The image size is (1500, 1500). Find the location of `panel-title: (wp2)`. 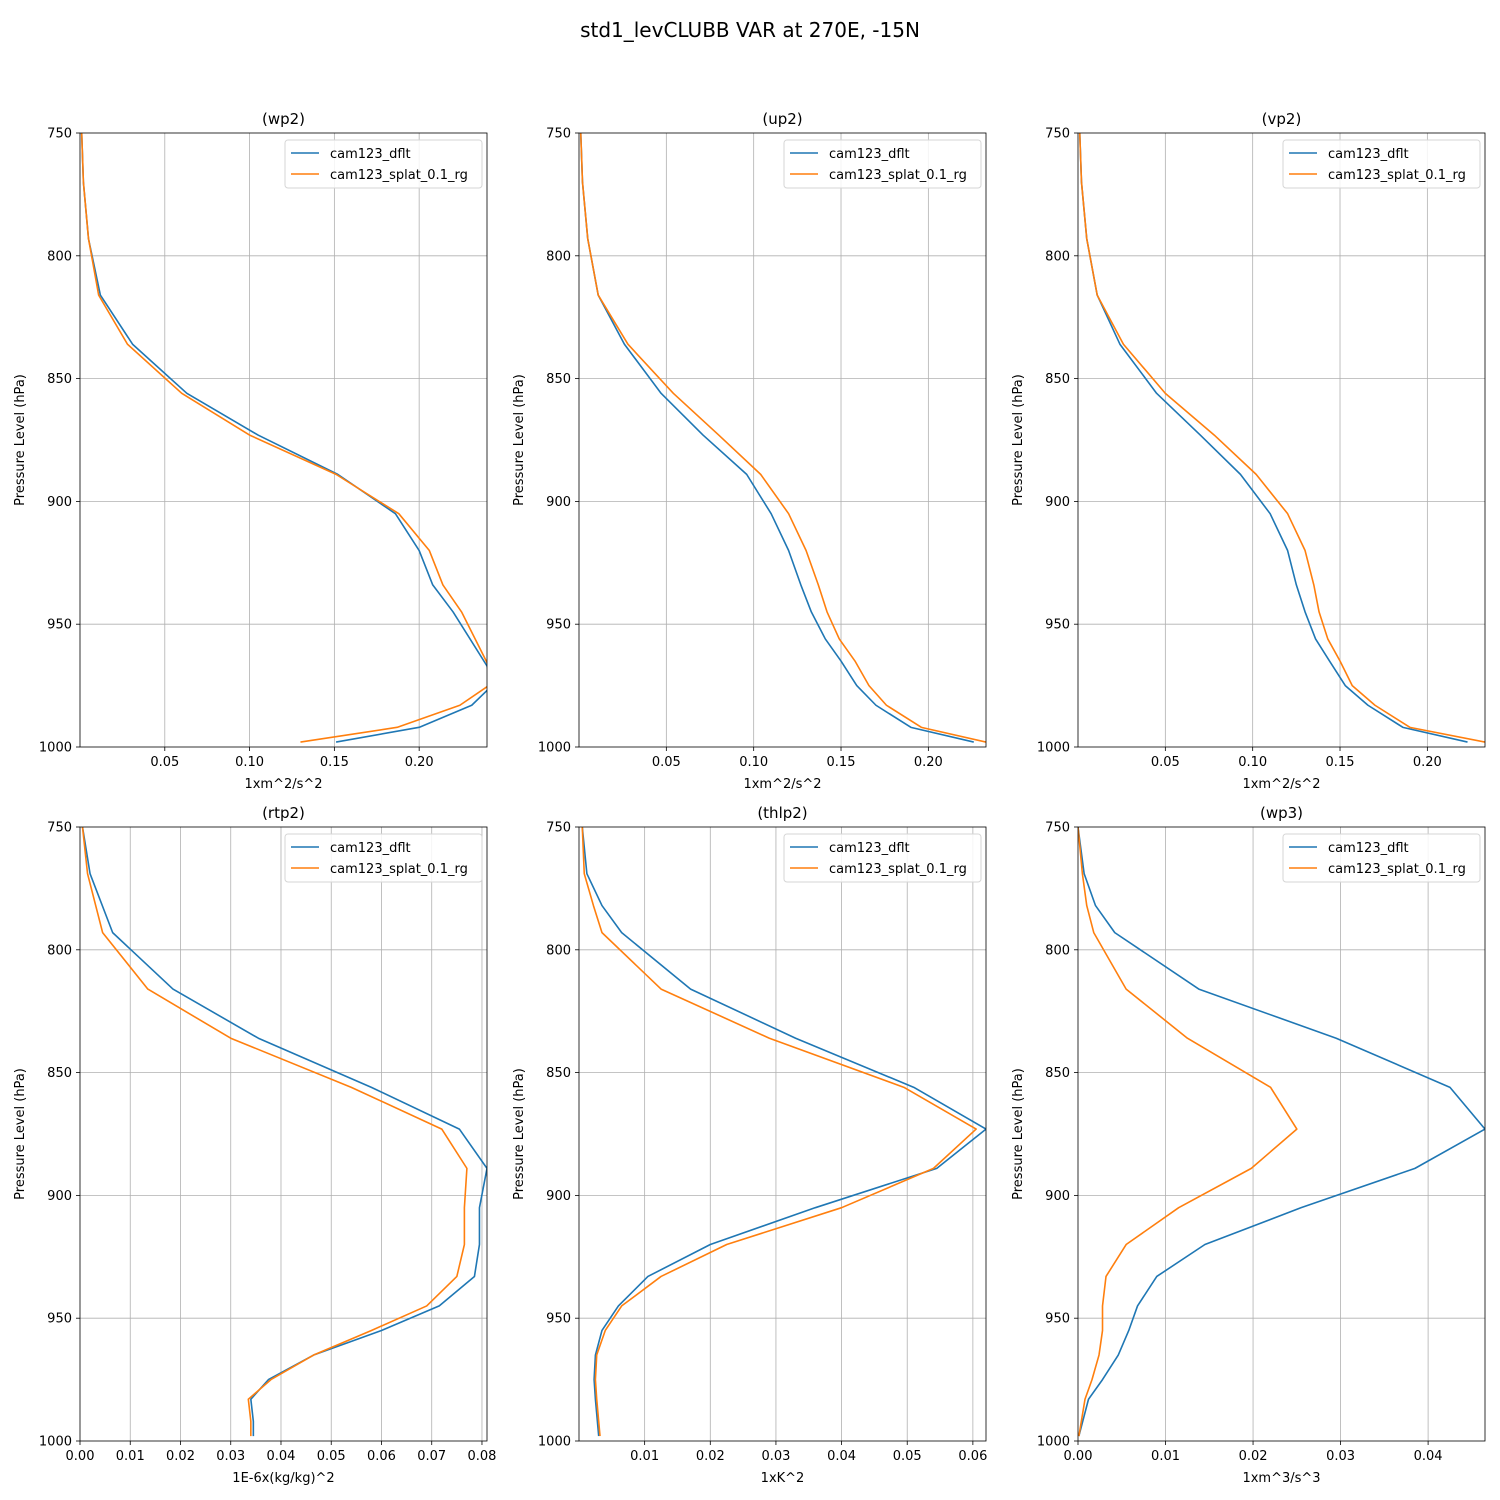

panel-title: (wp2) is located at coordinates (283, 119).